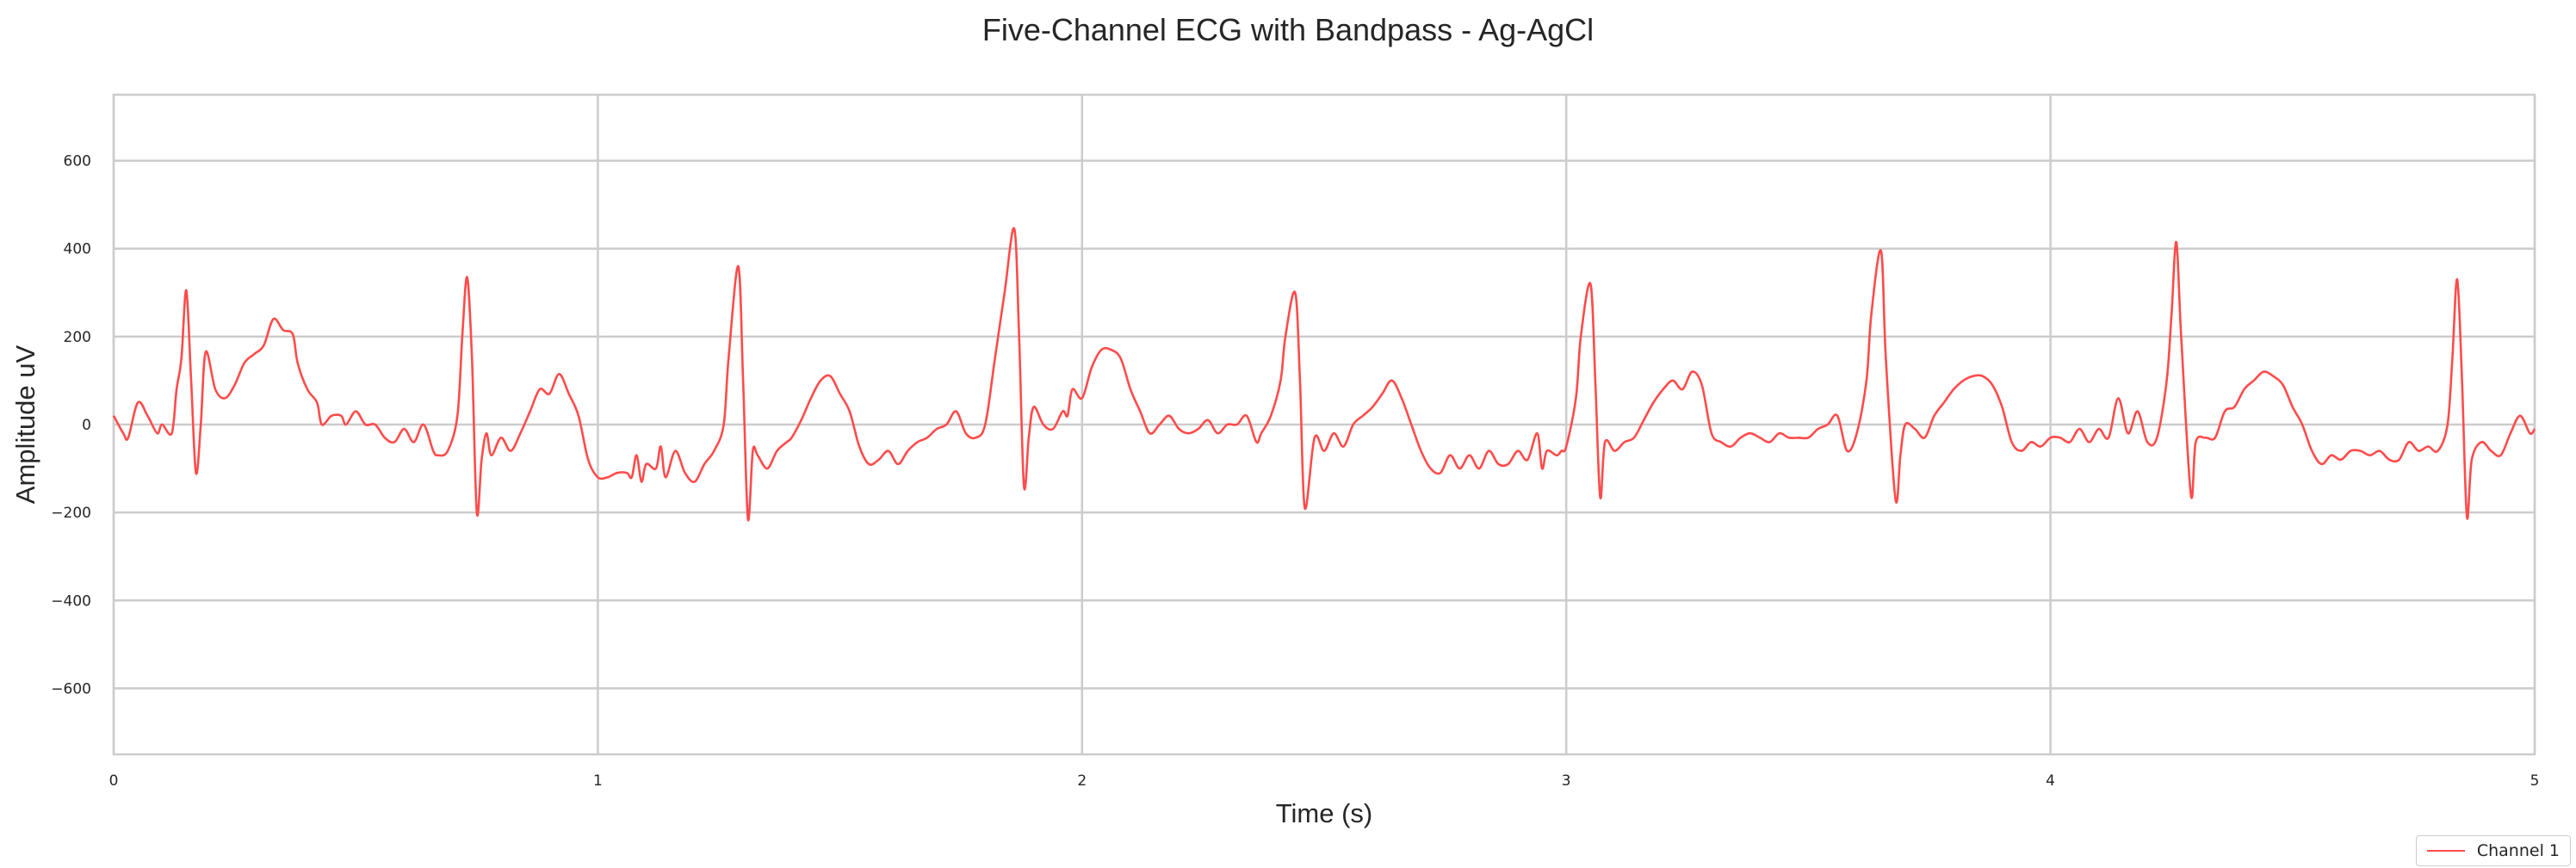 This screenshot has height=868, width=2576. What do you see at coordinates (2518, 851) in the screenshot?
I see `legend-label-channel-1: Channel 1` at bounding box center [2518, 851].